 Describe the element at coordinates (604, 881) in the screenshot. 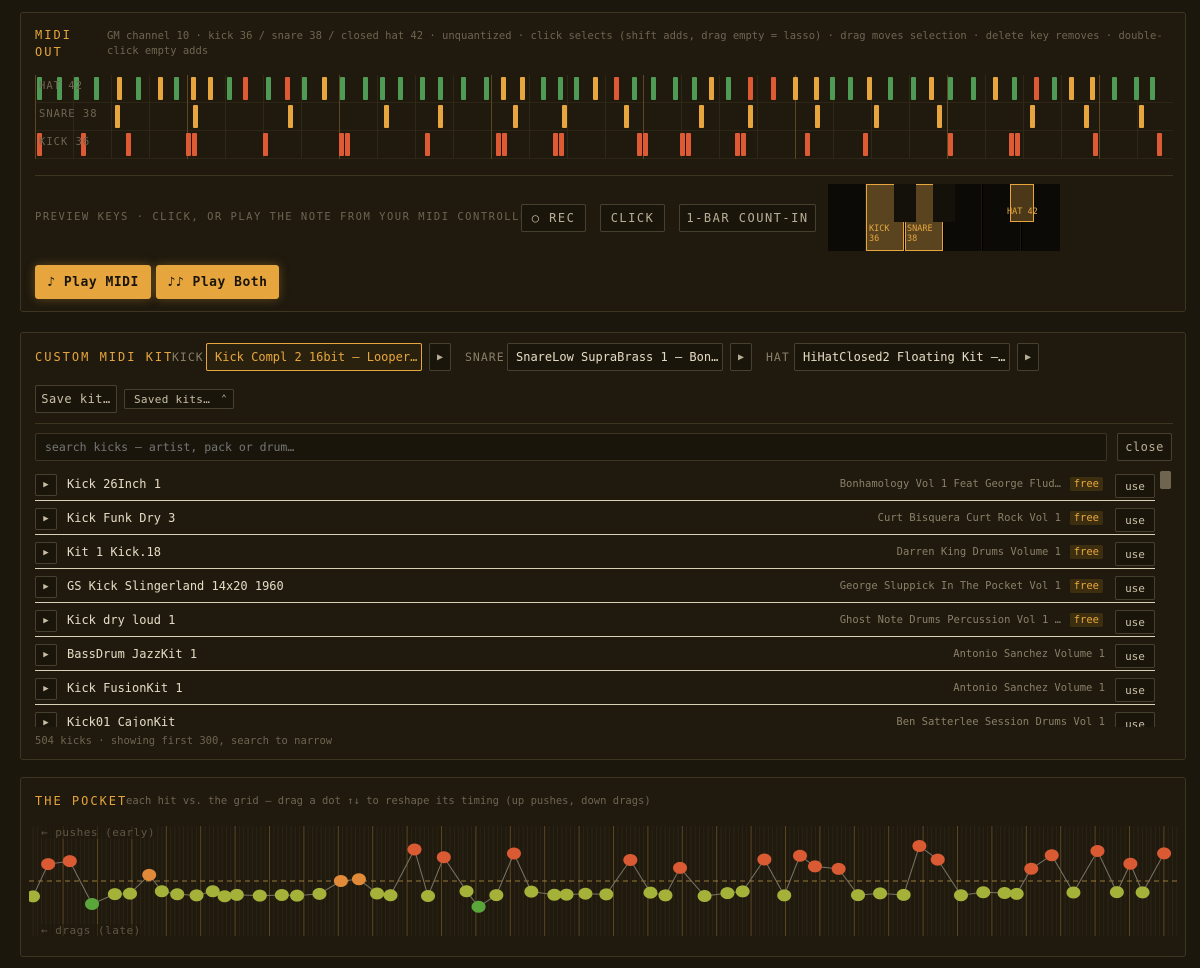

I see `pocket-plot` at that location.